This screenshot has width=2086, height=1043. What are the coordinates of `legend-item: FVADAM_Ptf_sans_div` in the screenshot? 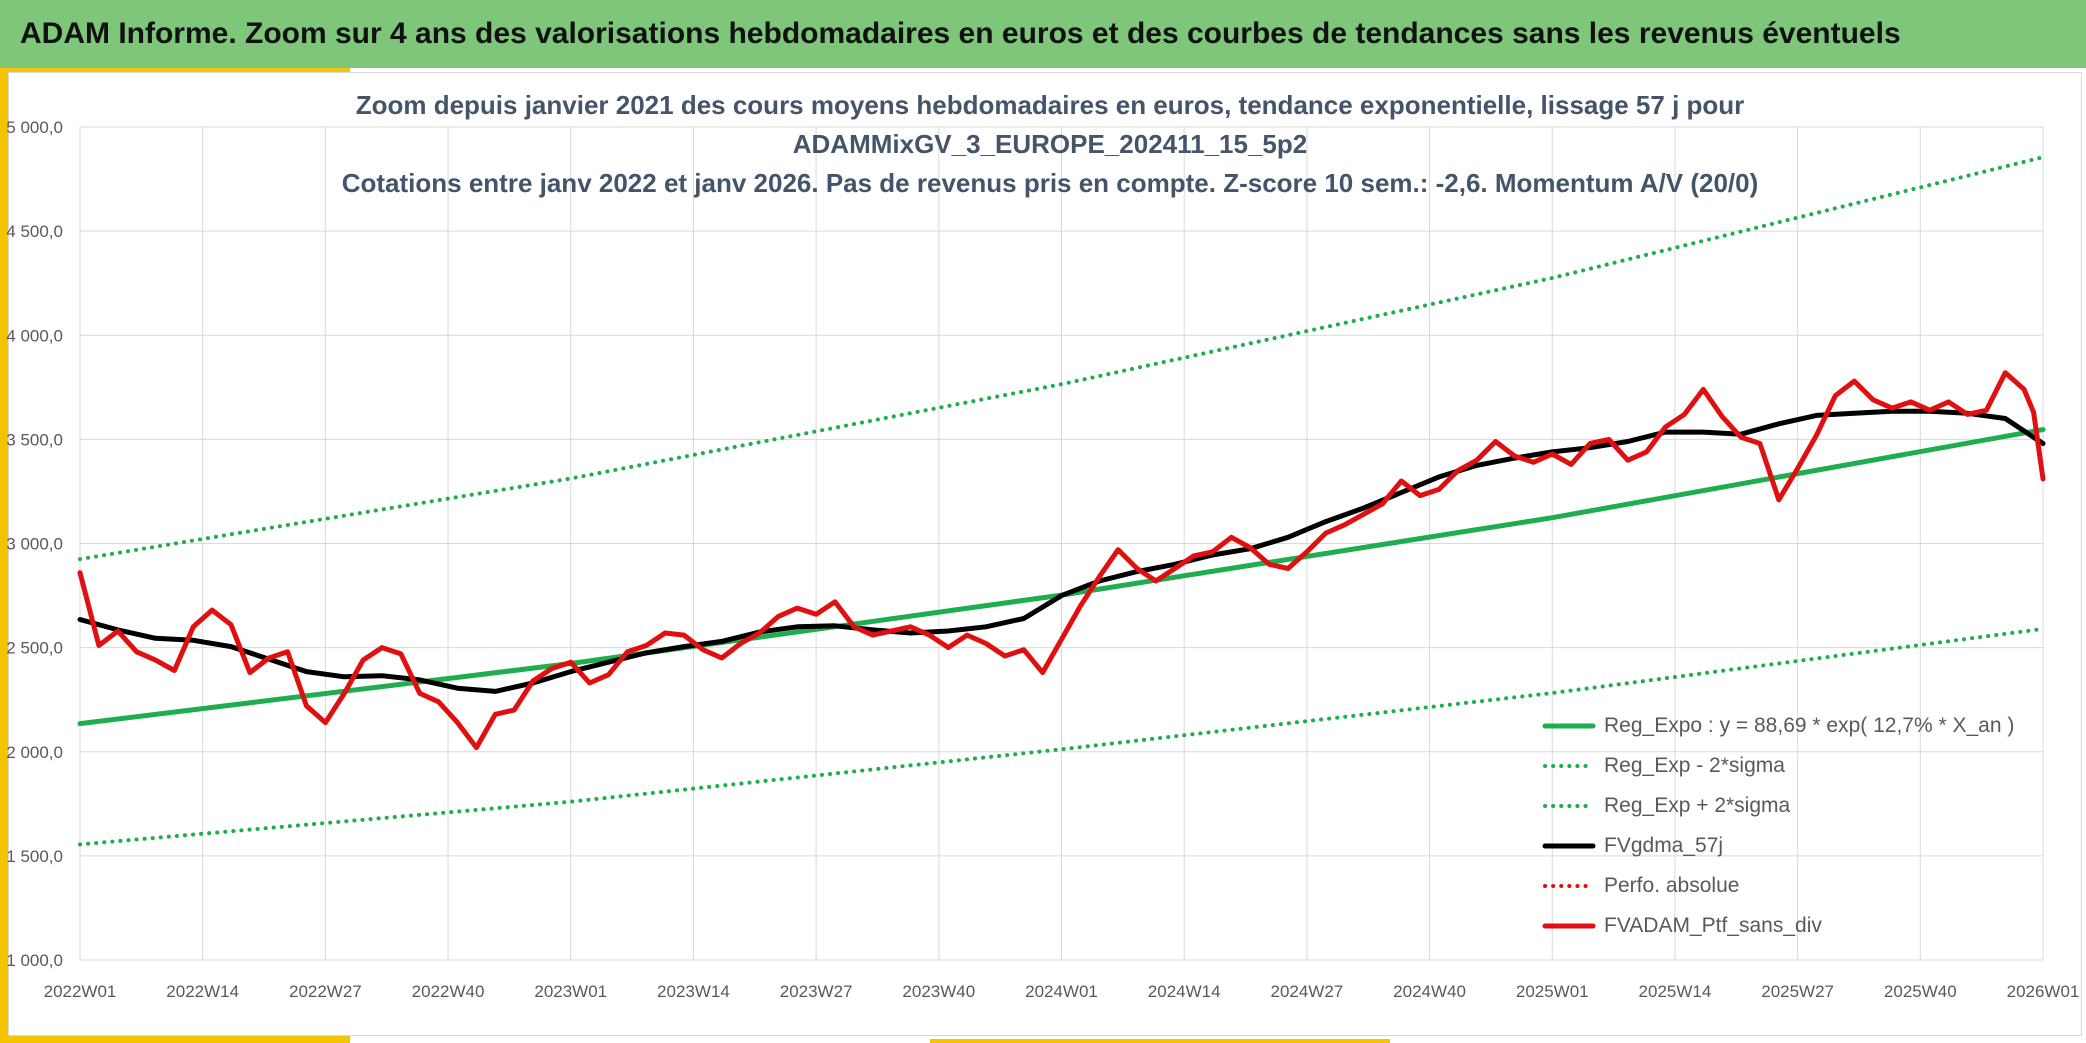 It's located at (1802, 926).